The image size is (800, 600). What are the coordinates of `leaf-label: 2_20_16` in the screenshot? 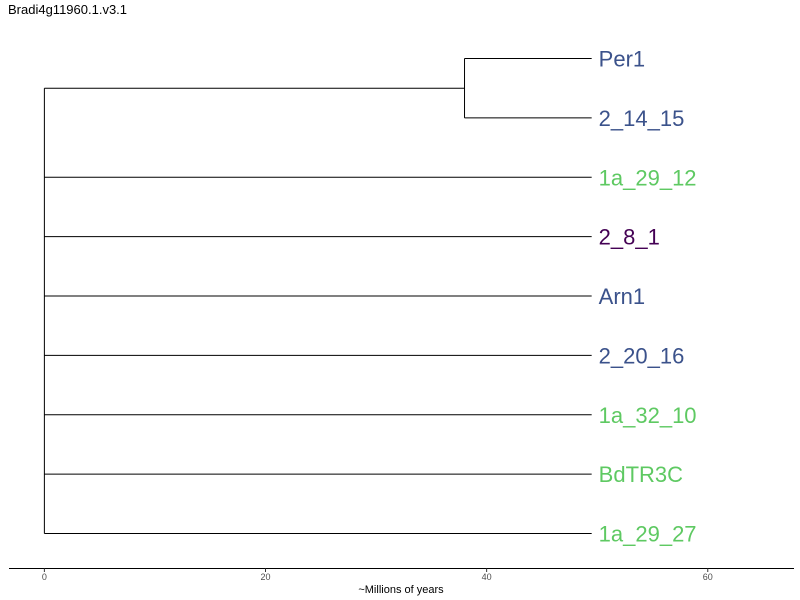 It's located at (642, 355).